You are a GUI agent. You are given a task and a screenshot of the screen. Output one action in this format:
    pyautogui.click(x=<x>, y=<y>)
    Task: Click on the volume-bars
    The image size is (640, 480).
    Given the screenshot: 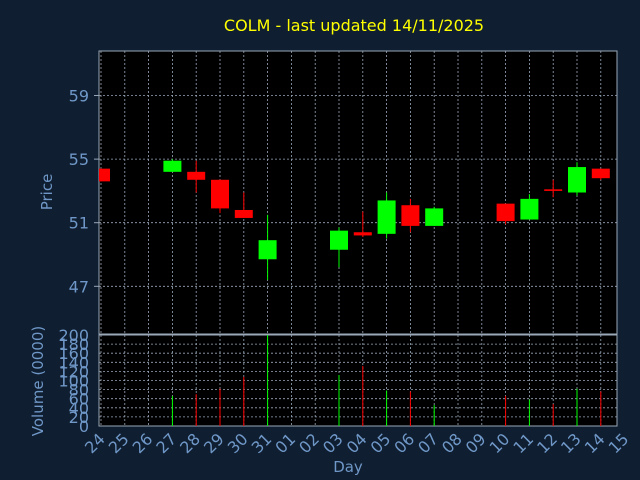 What is the action you would take?
    pyautogui.click(x=386, y=380)
    